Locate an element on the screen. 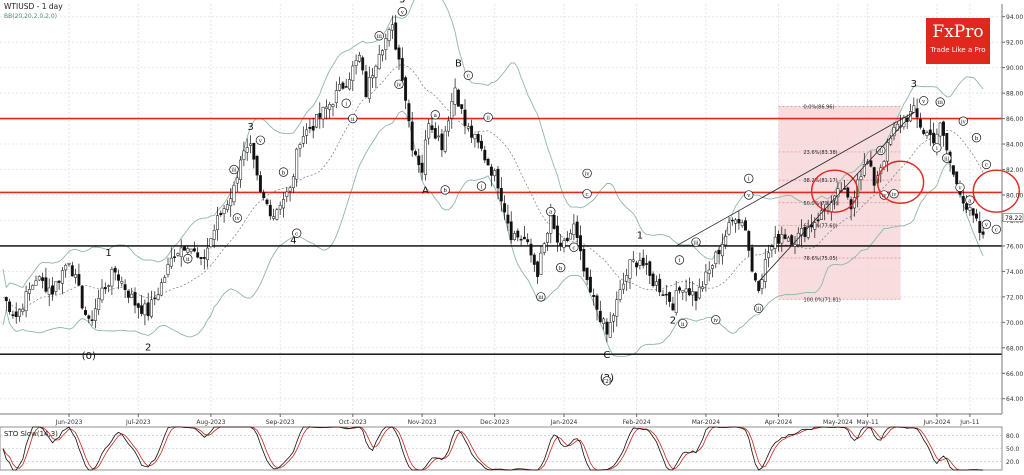  y-tick-label: 70.00 is located at coordinates (1014, 323).